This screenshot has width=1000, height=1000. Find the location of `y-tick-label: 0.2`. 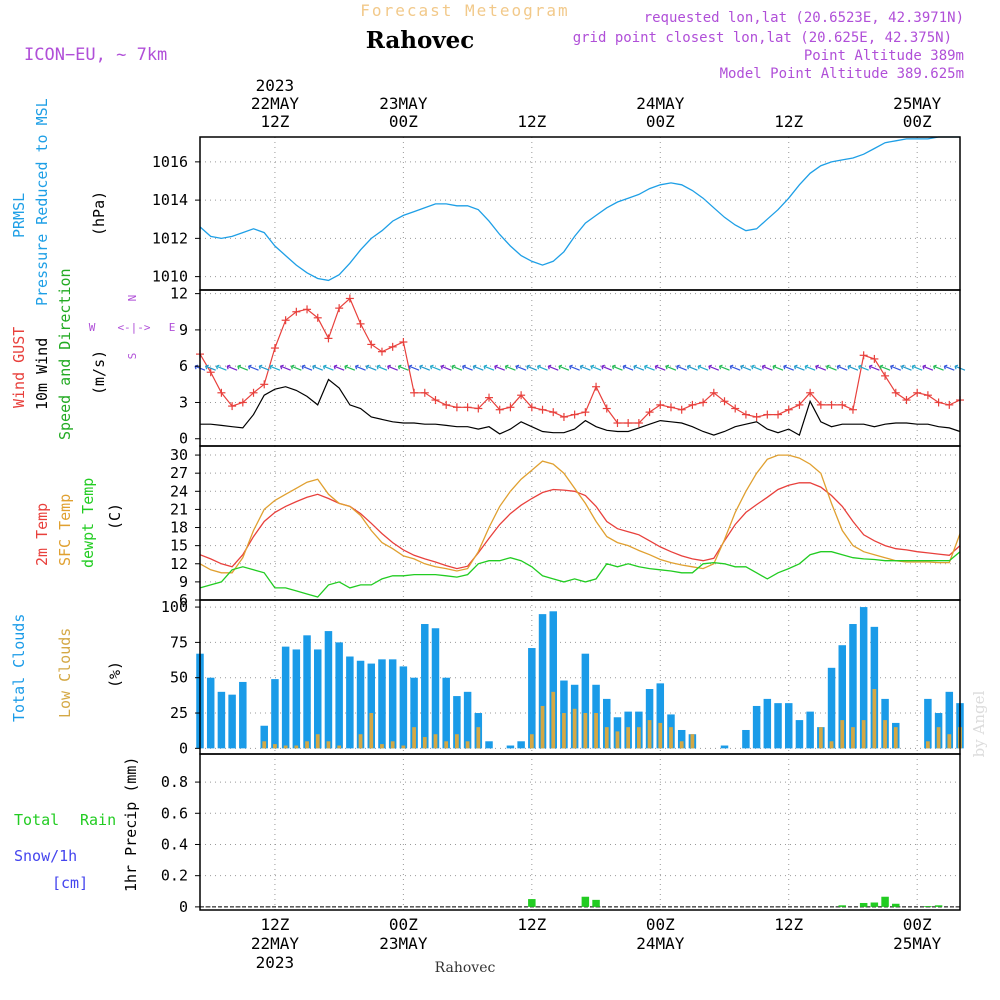

y-tick-label: 0.2 is located at coordinates (174, 876).